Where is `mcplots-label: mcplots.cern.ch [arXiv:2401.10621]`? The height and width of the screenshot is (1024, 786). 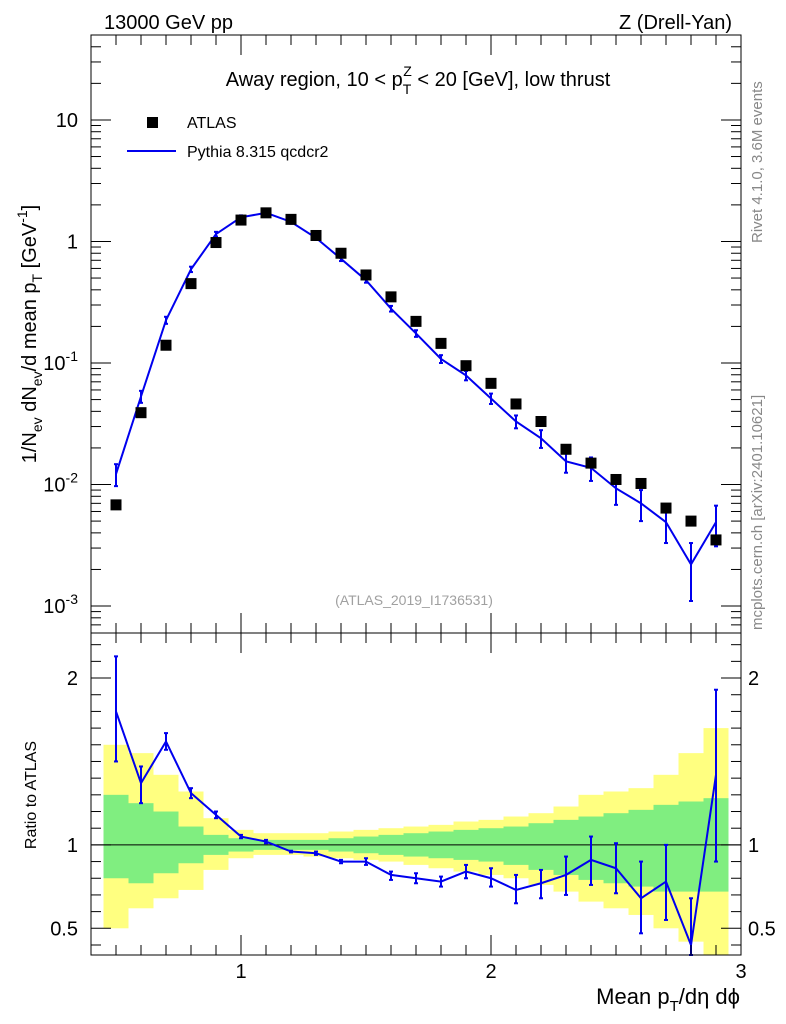 mcplots-label: mcplots.cern.ch [arXiv:2401.10621] is located at coordinates (757, 512).